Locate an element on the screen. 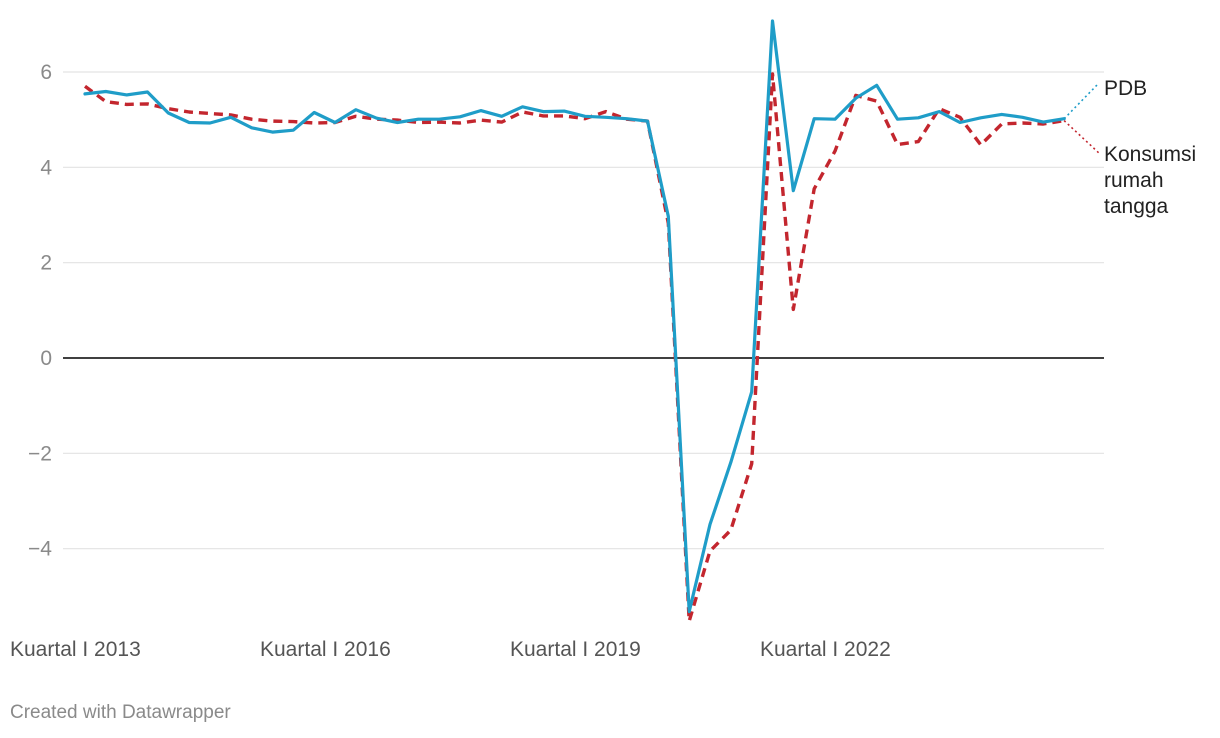 The image size is (1220, 738). y-tick-label: 6 is located at coordinates (46, 72).